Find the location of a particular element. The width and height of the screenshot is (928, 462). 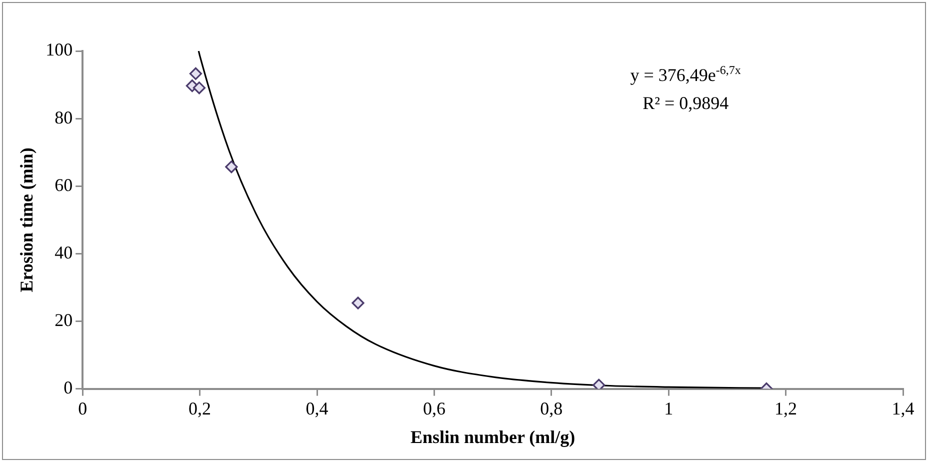

x-tick-label: 1 is located at coordinates (669, 408).